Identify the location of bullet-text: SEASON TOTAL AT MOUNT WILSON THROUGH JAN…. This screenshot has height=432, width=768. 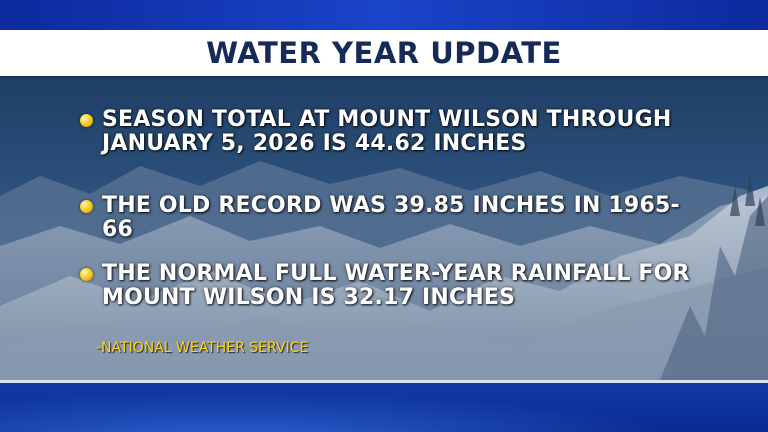
(387, 131).